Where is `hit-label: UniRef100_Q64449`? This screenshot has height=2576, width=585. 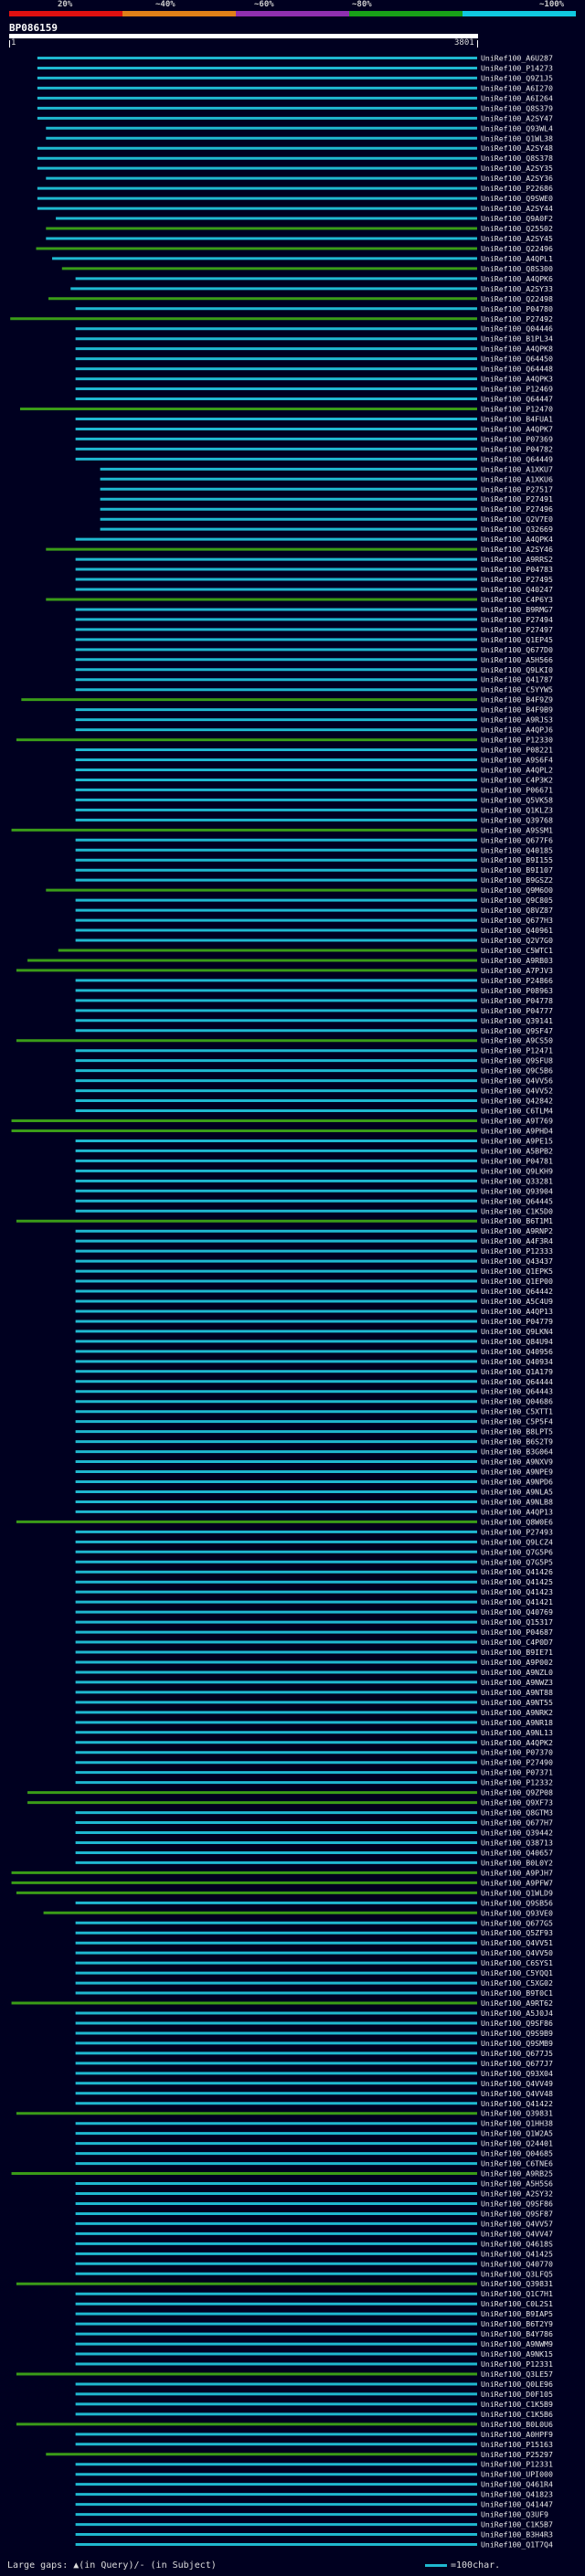 hit-label: UniRef100_Q64449 is located at coordinates (517, 458).